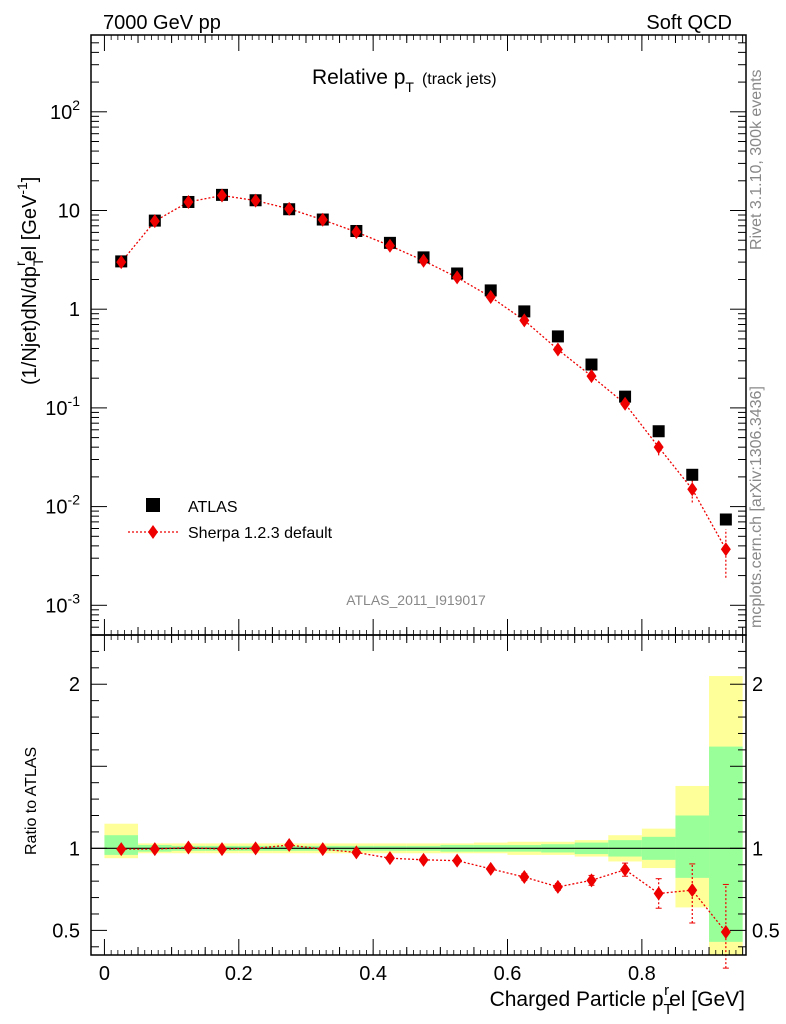 This screenshot has width=786, height=1024. Describe the element at coordinates (409, 87) in the screenshot. I see `main-title-sub: T` at that location.